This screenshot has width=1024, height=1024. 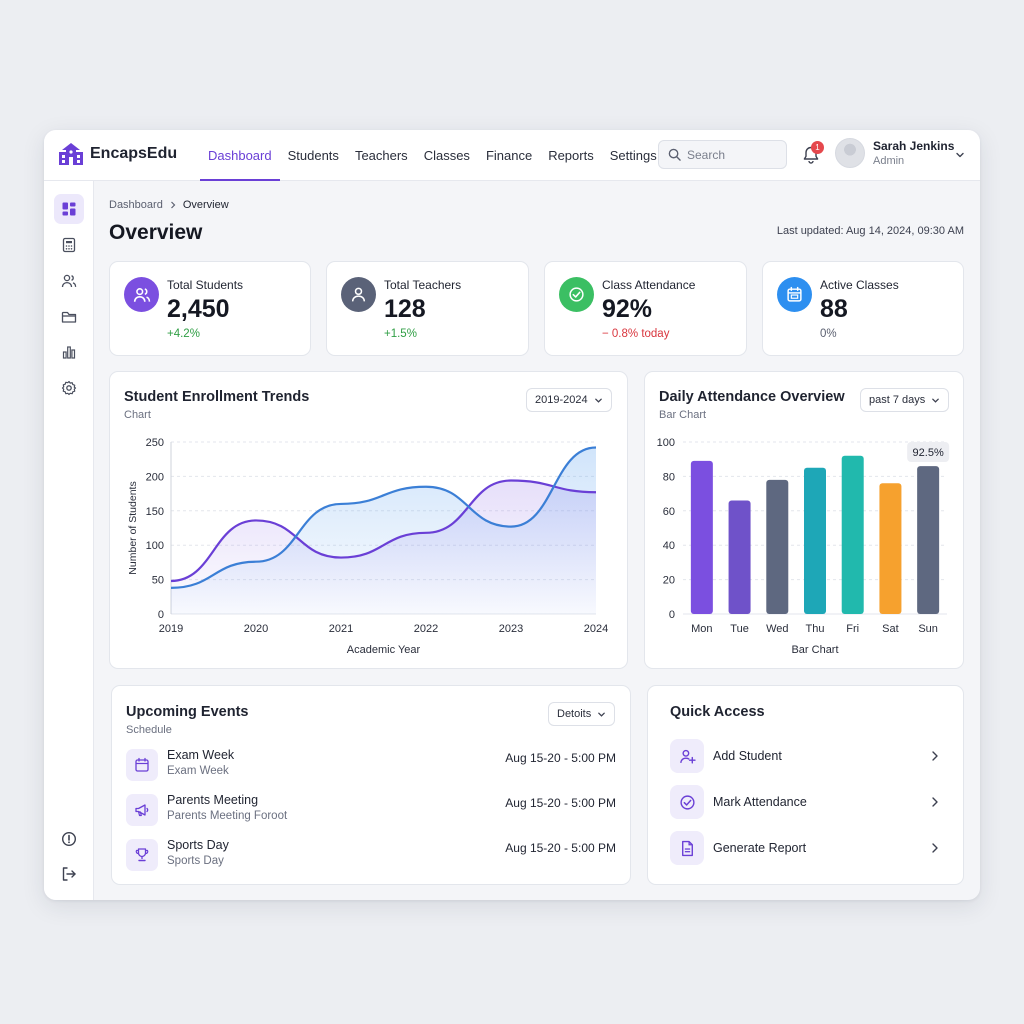 What do you see at coordinates (423, 285) in the screenshot?
I see `stat-label: Total Teachers` at bounding box center [423, 285].